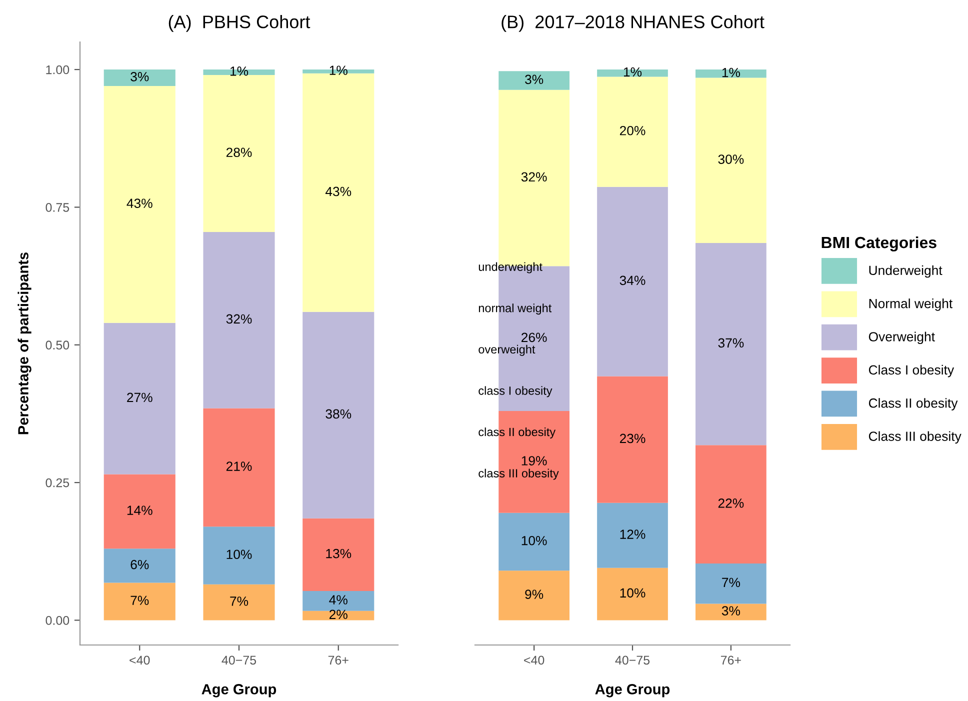  I want to click on data-label: 20%, so click(633, 131).